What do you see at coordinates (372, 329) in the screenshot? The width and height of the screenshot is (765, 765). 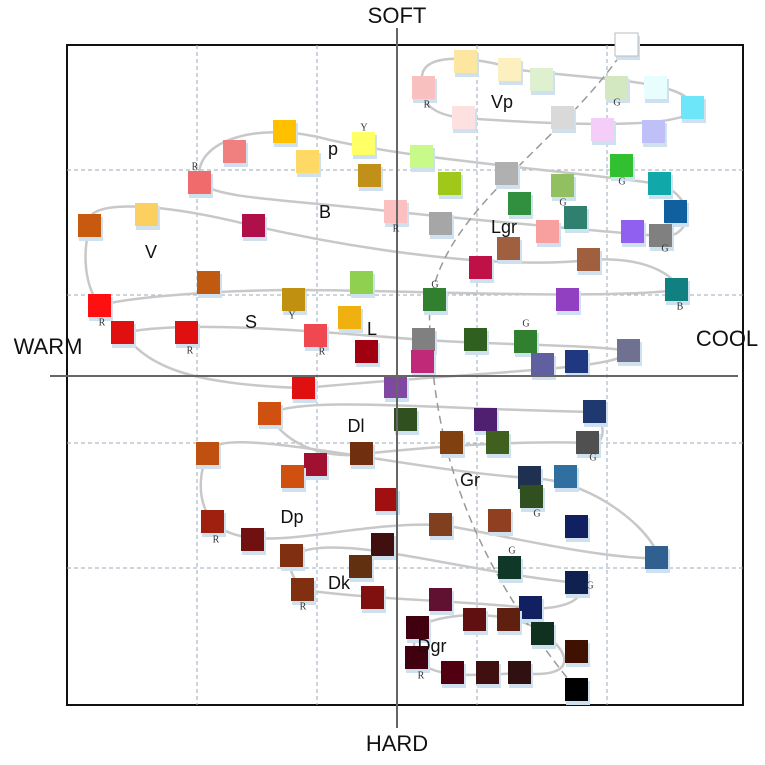 I see `tone-label: L` at bounding box center [372, 329].